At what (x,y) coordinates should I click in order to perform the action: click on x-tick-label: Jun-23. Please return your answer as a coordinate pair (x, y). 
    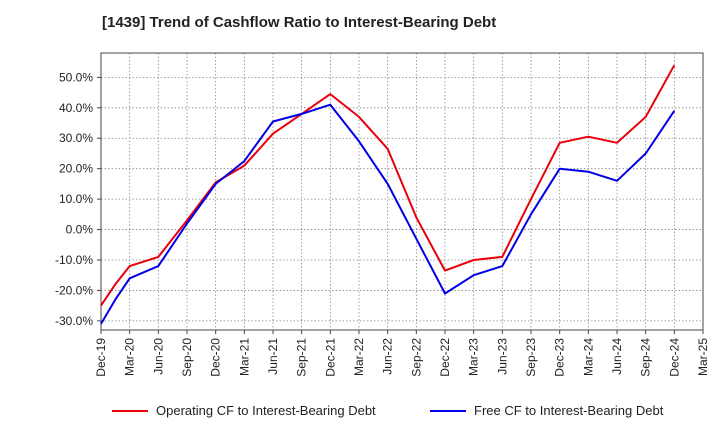
    Looking at the image, I should click on (502, 356).